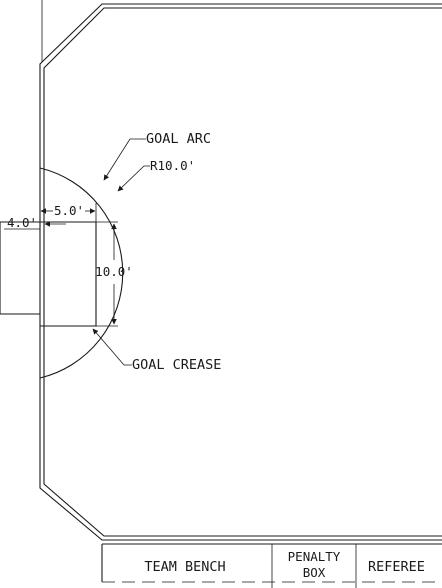  I want to click on radius-label: R10.0', so click(172, 165).